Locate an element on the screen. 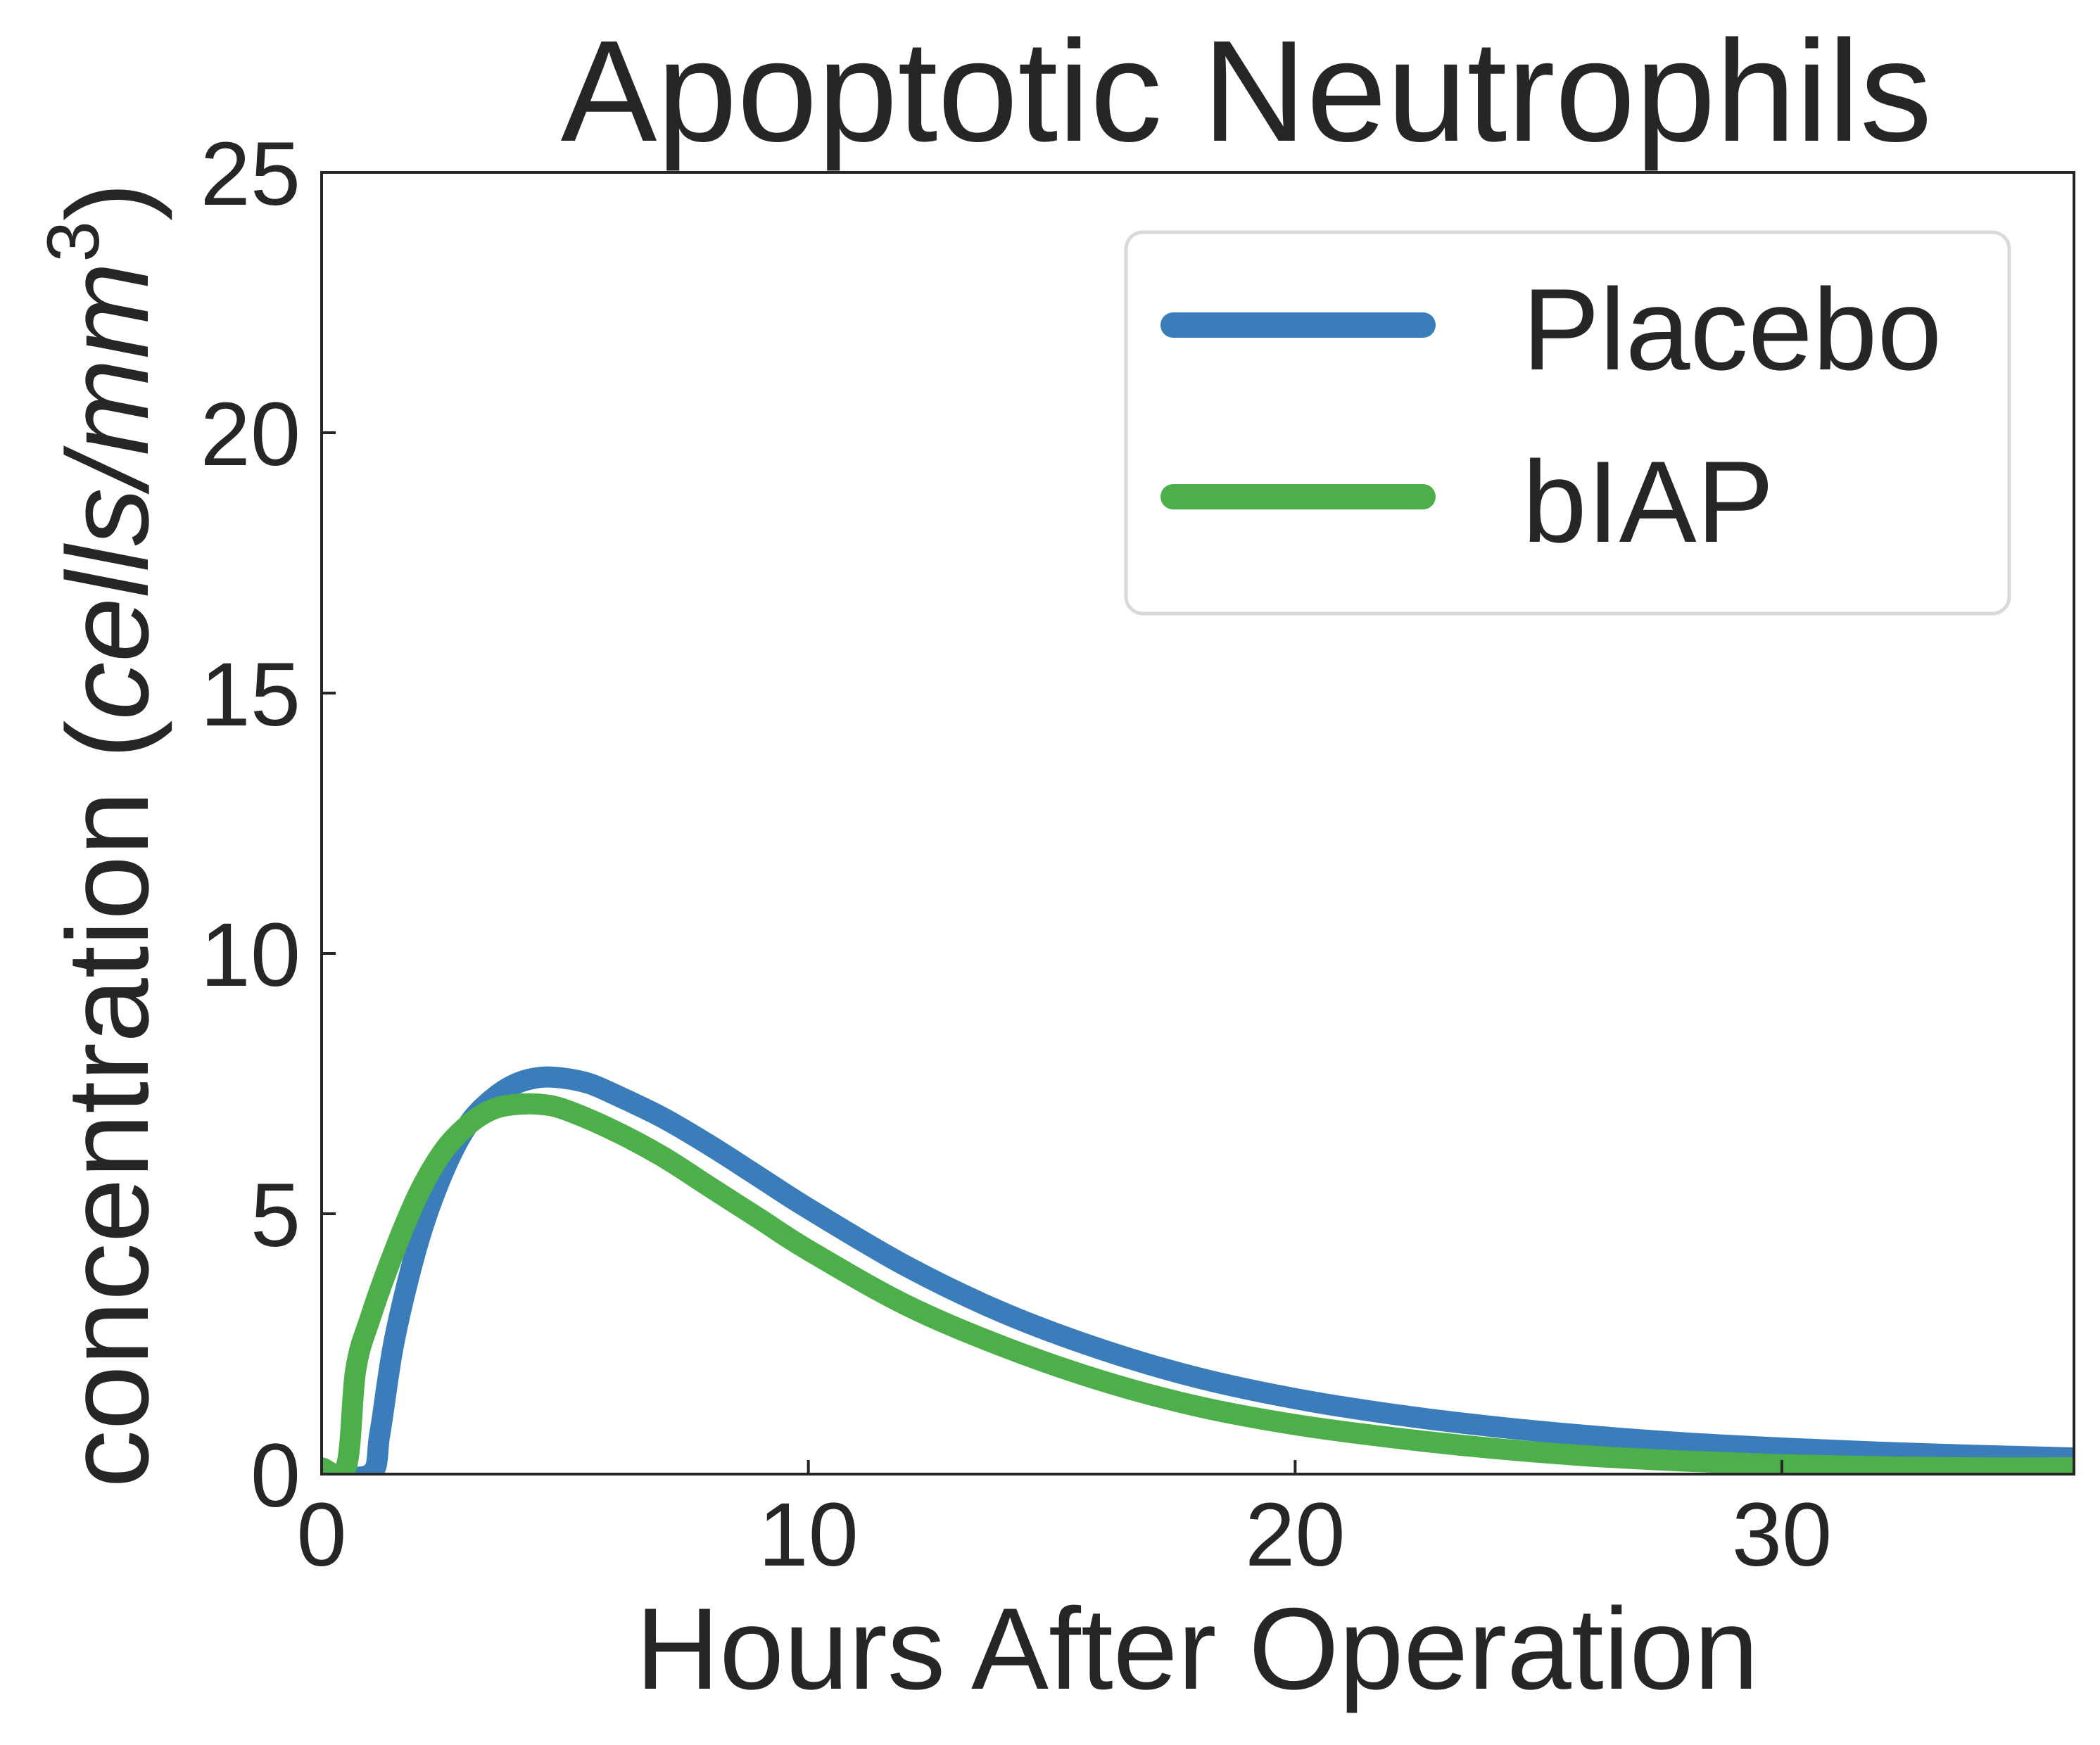 The height and width of the screenshot is (1745, 2100). x-tick-label: 10 is located at coordinates (808, 1535).